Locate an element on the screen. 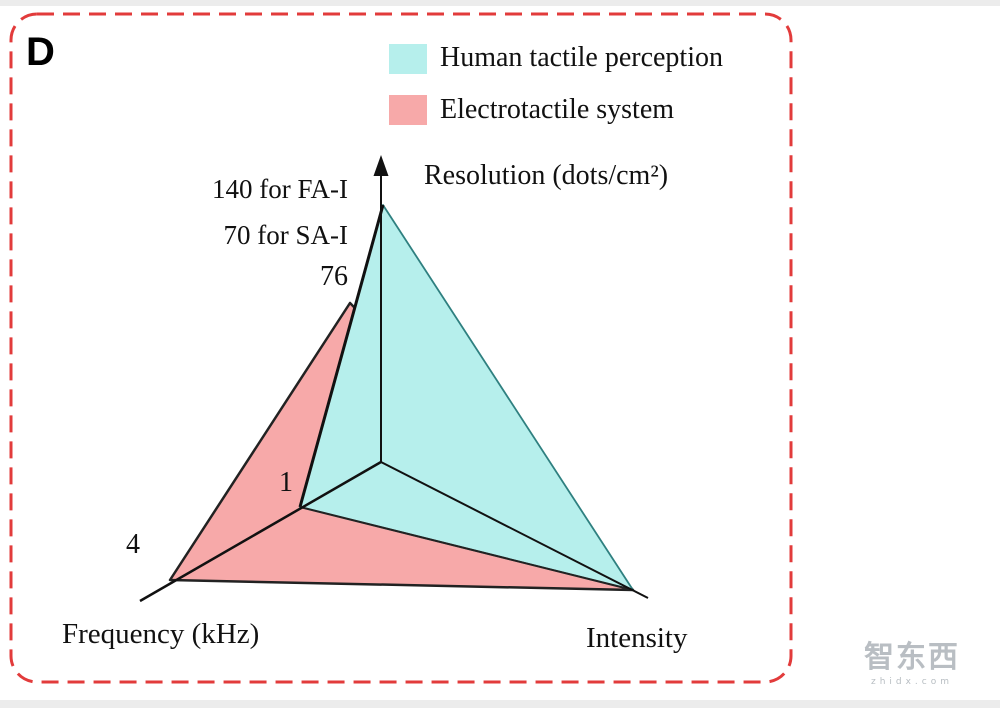 This screenshot has height=708, width=1000. frequency-axis-line is located at coordinates (260, 531).